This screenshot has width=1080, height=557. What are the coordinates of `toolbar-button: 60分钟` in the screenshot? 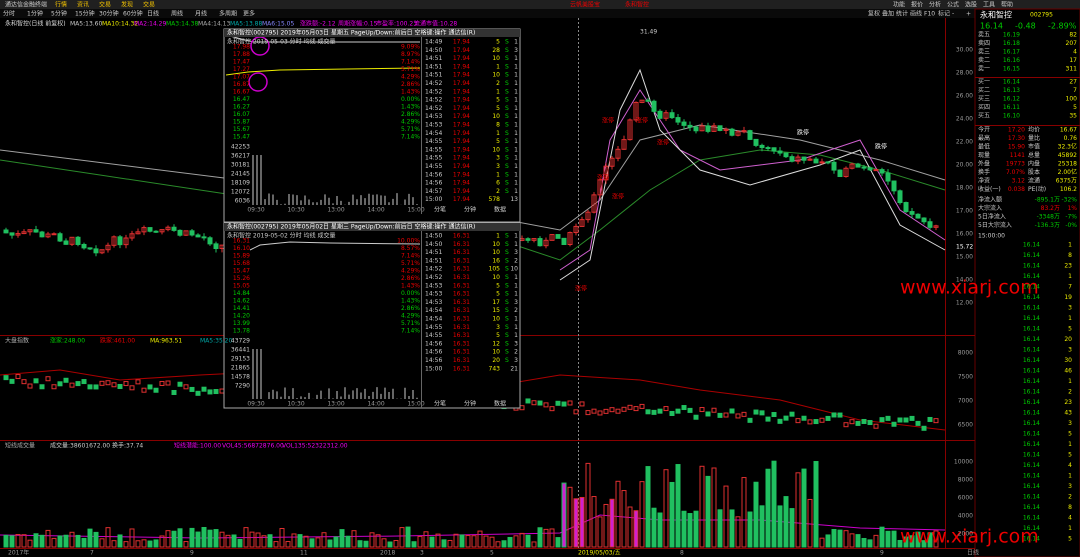 It's located at (133, 14).